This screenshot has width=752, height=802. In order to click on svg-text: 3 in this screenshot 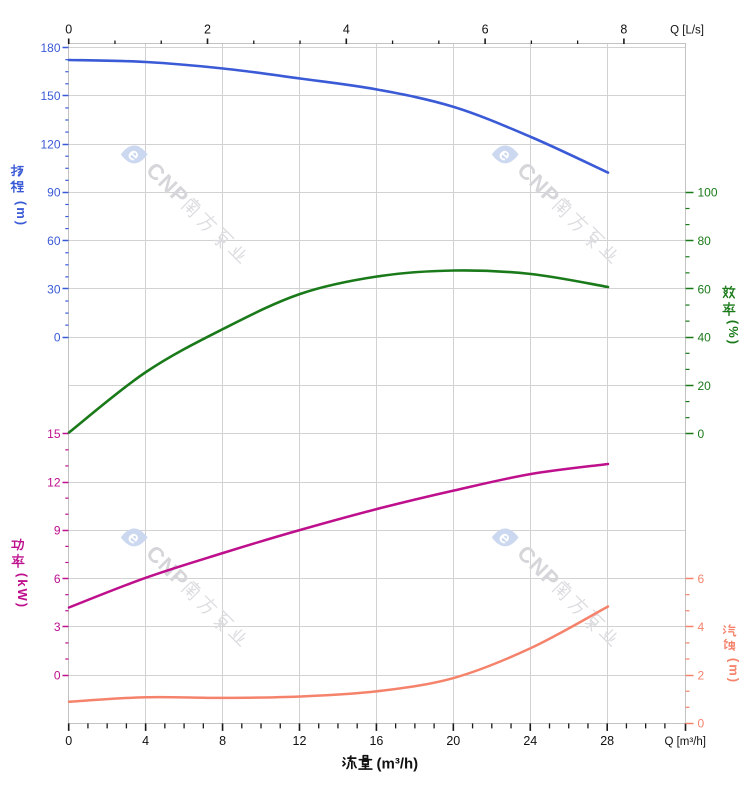, I will do `click(57, 627)`.